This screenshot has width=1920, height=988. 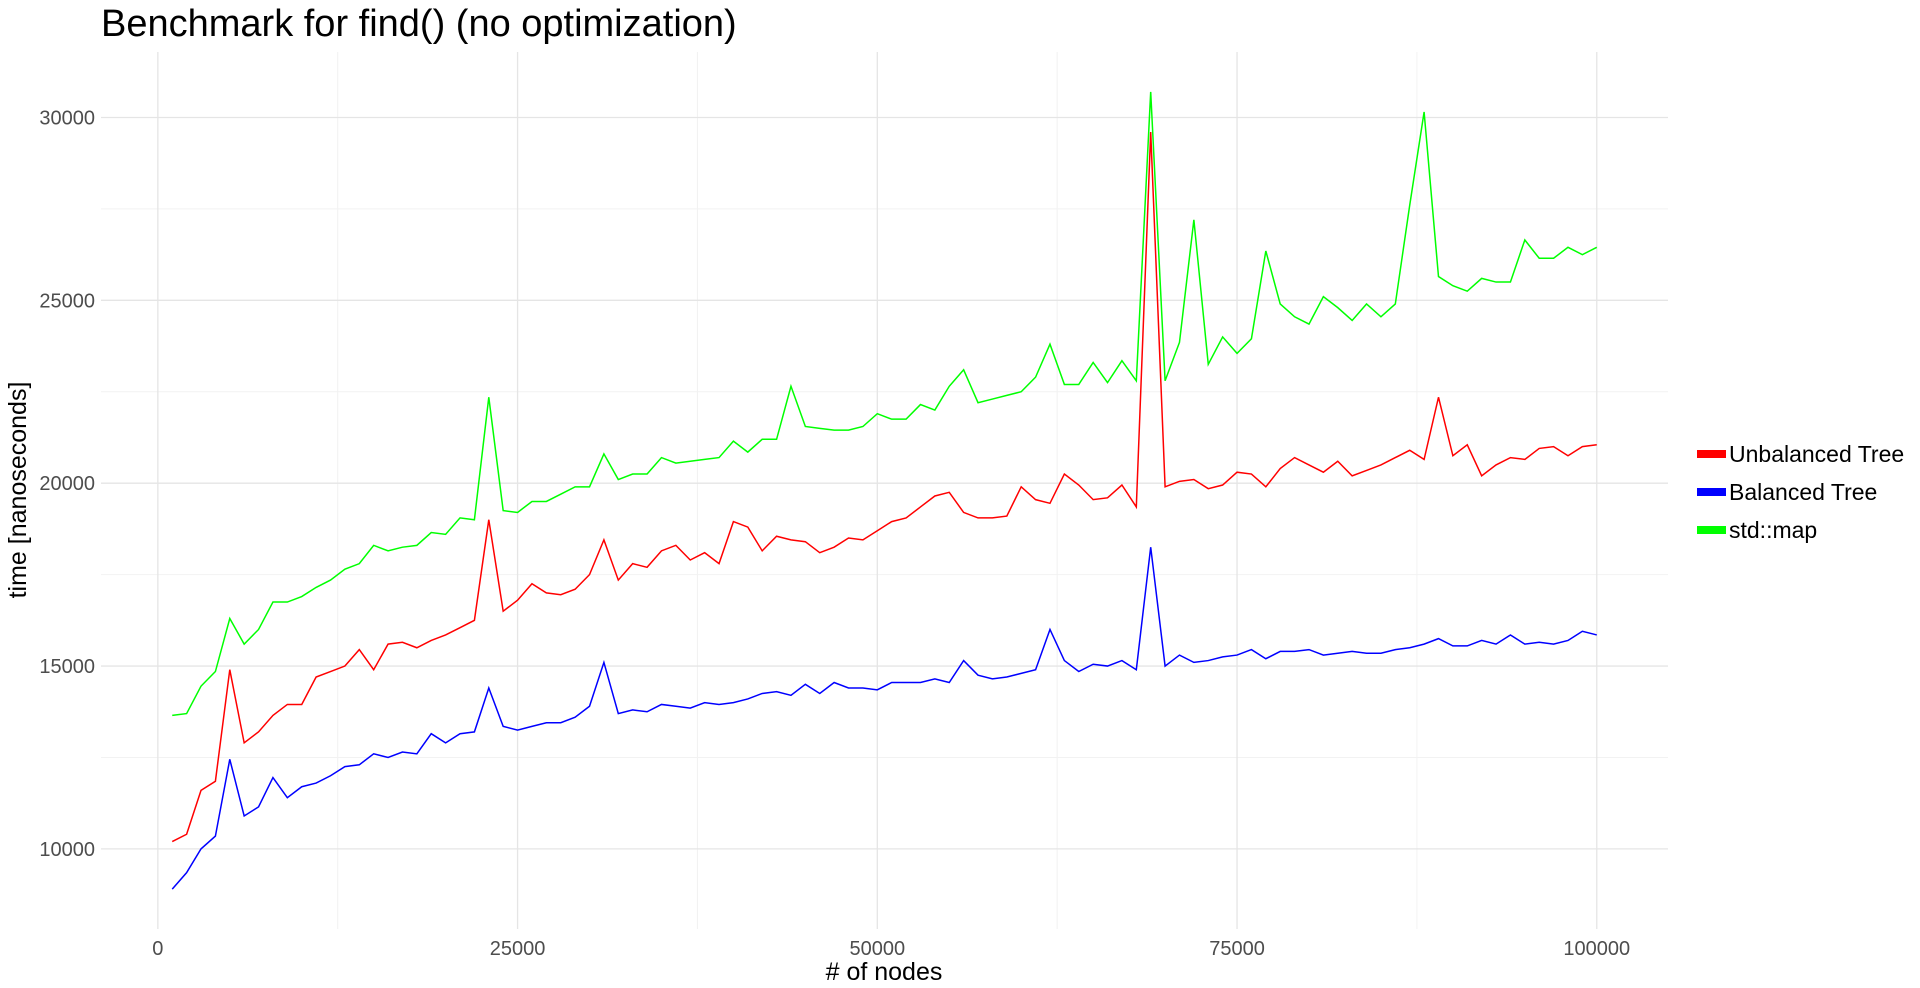 I want to click on y-tick-label: 20000, so click(x=67, y=484).